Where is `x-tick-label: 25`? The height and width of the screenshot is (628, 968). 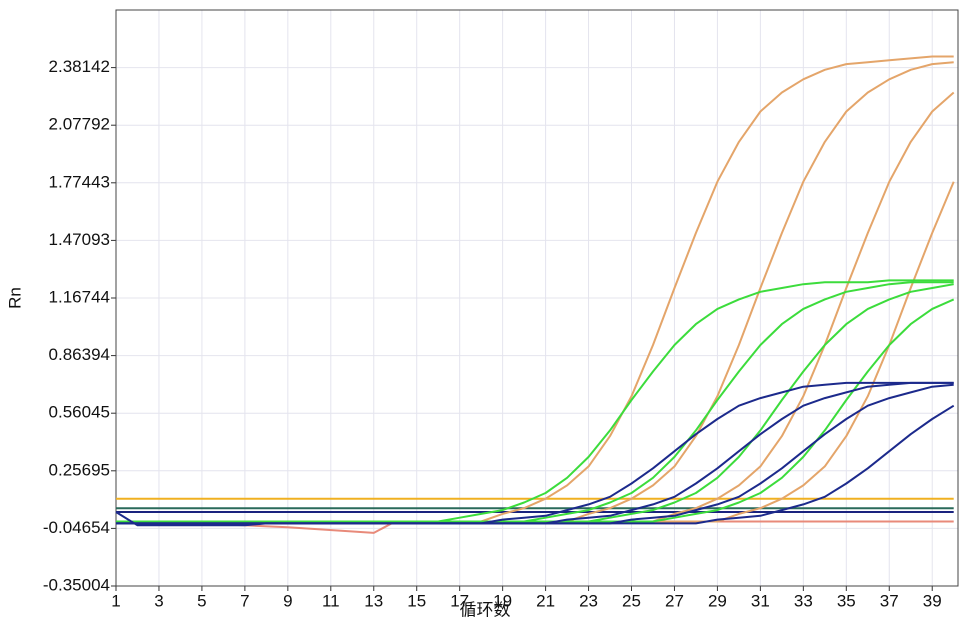 x-tick-label: 25 is located at coordinates (631, 600).